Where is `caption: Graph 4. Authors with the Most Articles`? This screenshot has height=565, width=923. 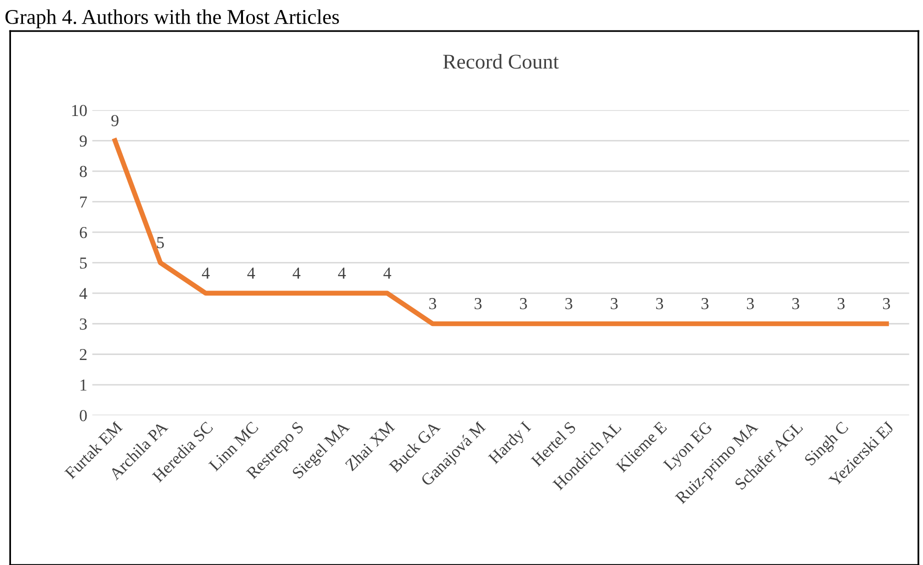 caption: Graph 4. Authors with the Most Articles is located at coordinates (172, 18).